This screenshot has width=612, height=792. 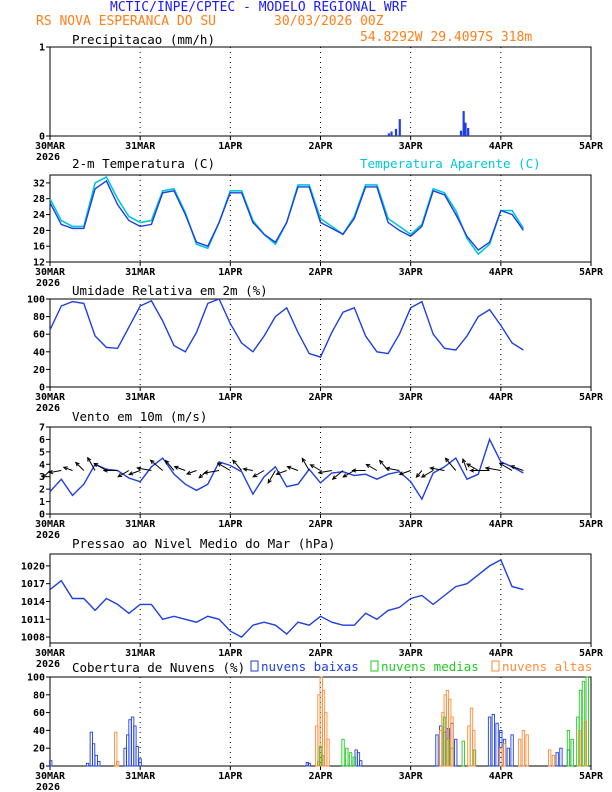 I want to click on legend-label: nuvens altas, so click(x=547, y=666).